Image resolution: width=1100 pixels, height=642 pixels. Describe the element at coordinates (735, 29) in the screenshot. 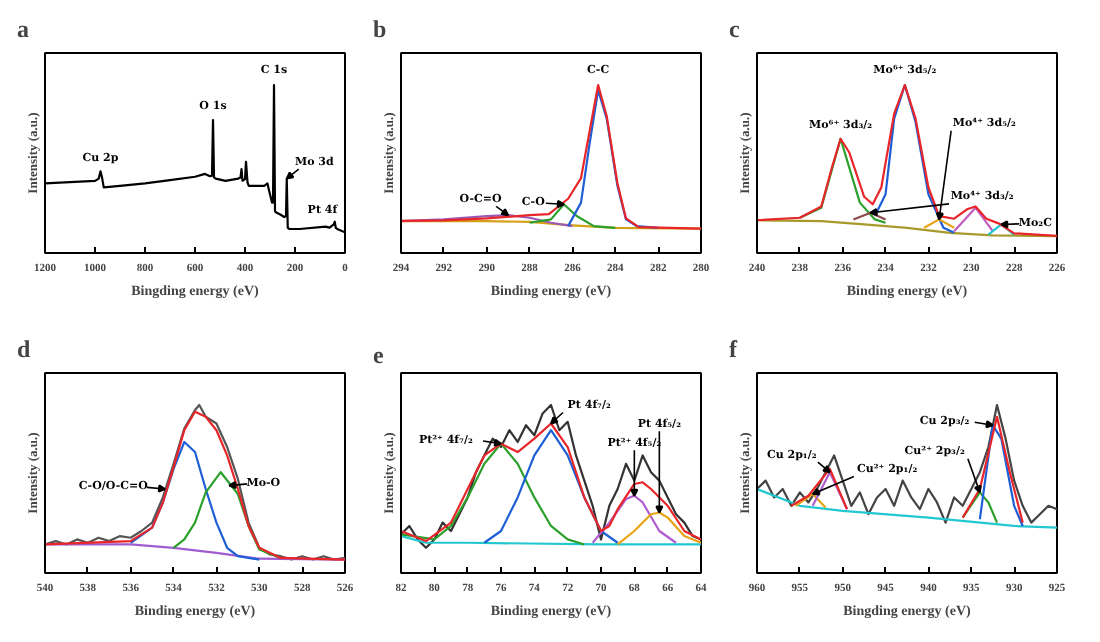

I see `chart-title: c` at that location.